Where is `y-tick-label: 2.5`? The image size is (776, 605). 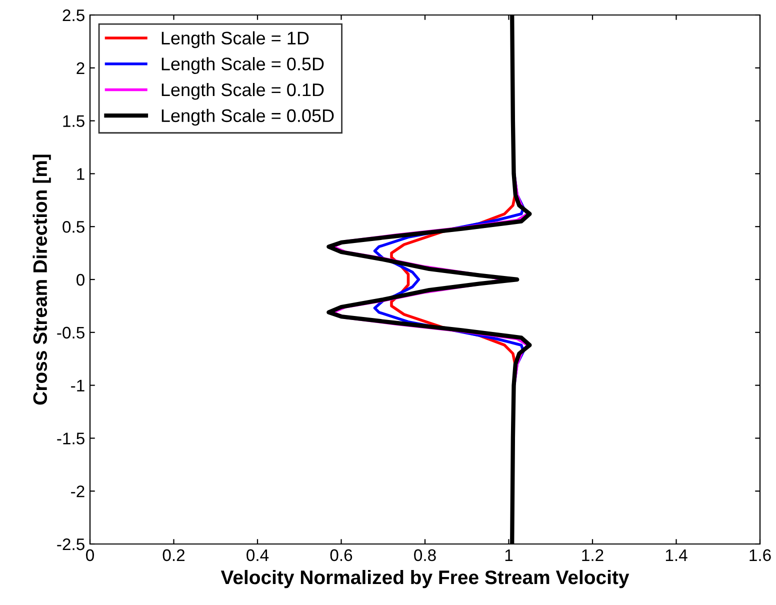 y-tick-label: 2.5 is located at coordinates (73, 15).